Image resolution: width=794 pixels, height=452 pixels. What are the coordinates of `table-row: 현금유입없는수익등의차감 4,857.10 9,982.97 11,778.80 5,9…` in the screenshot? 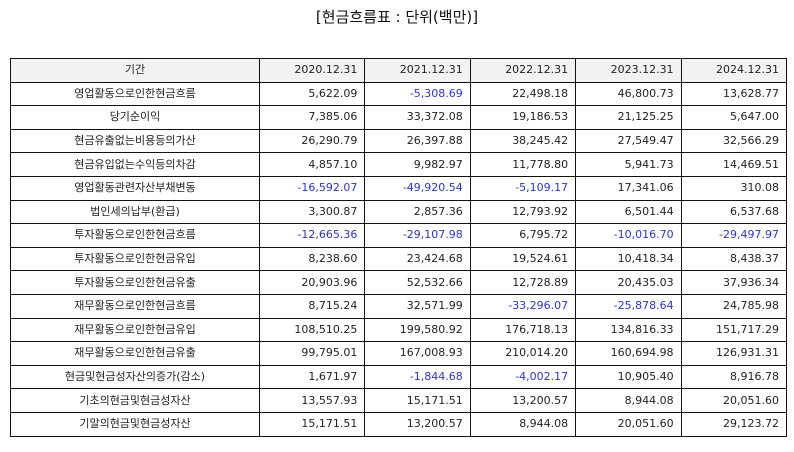 It's located at (398, 164).